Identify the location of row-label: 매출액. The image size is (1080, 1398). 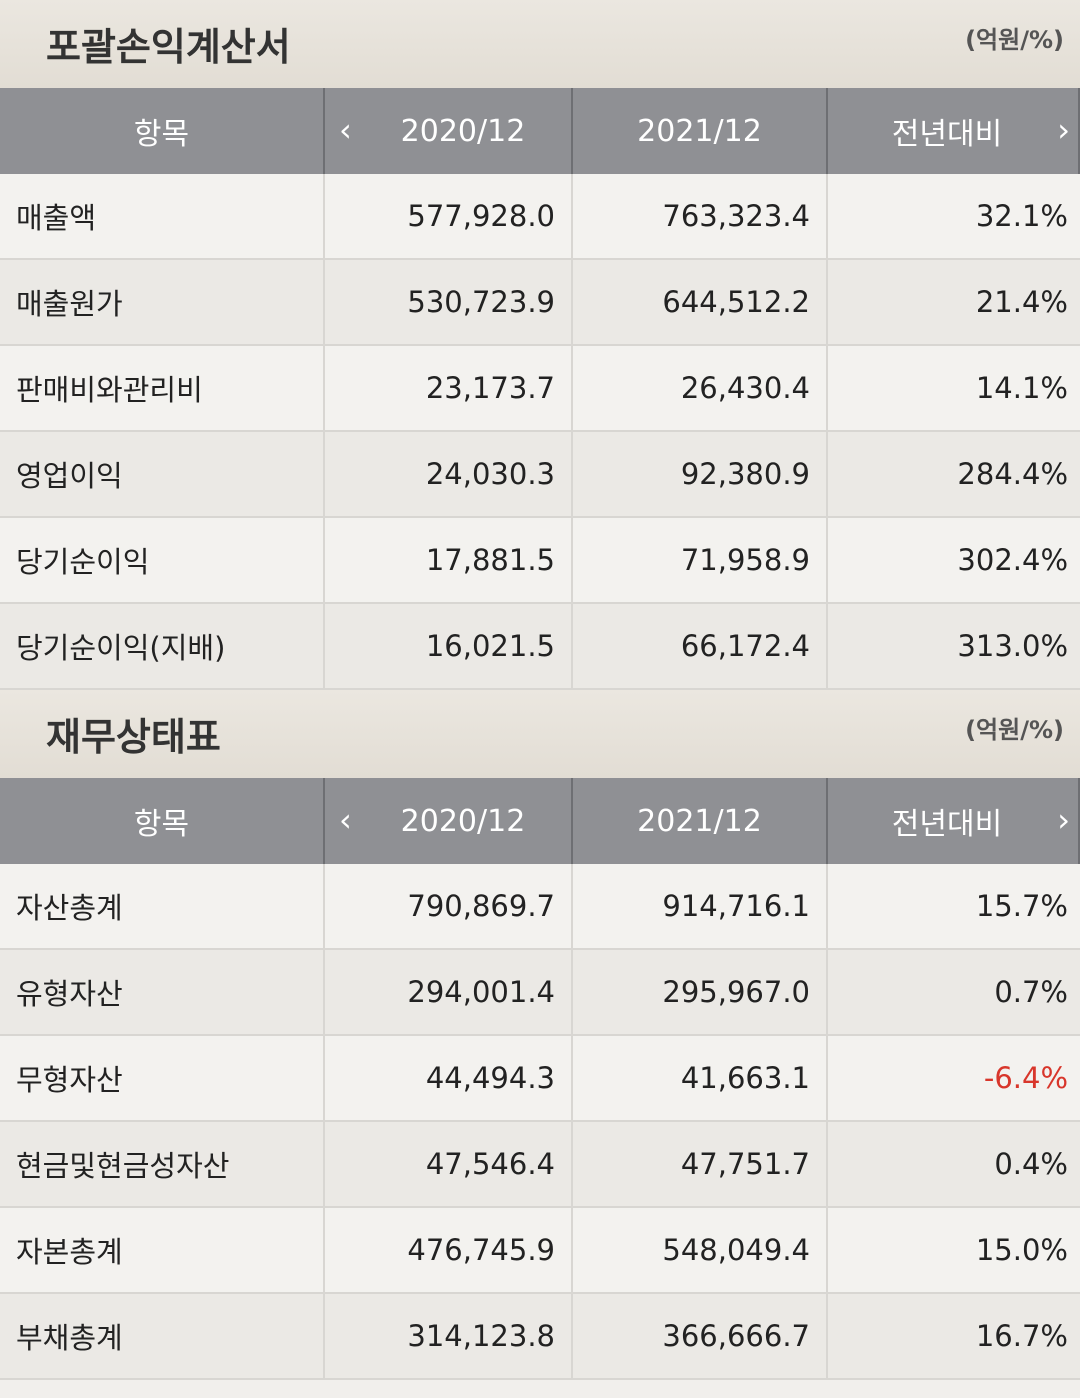
(162, 217).